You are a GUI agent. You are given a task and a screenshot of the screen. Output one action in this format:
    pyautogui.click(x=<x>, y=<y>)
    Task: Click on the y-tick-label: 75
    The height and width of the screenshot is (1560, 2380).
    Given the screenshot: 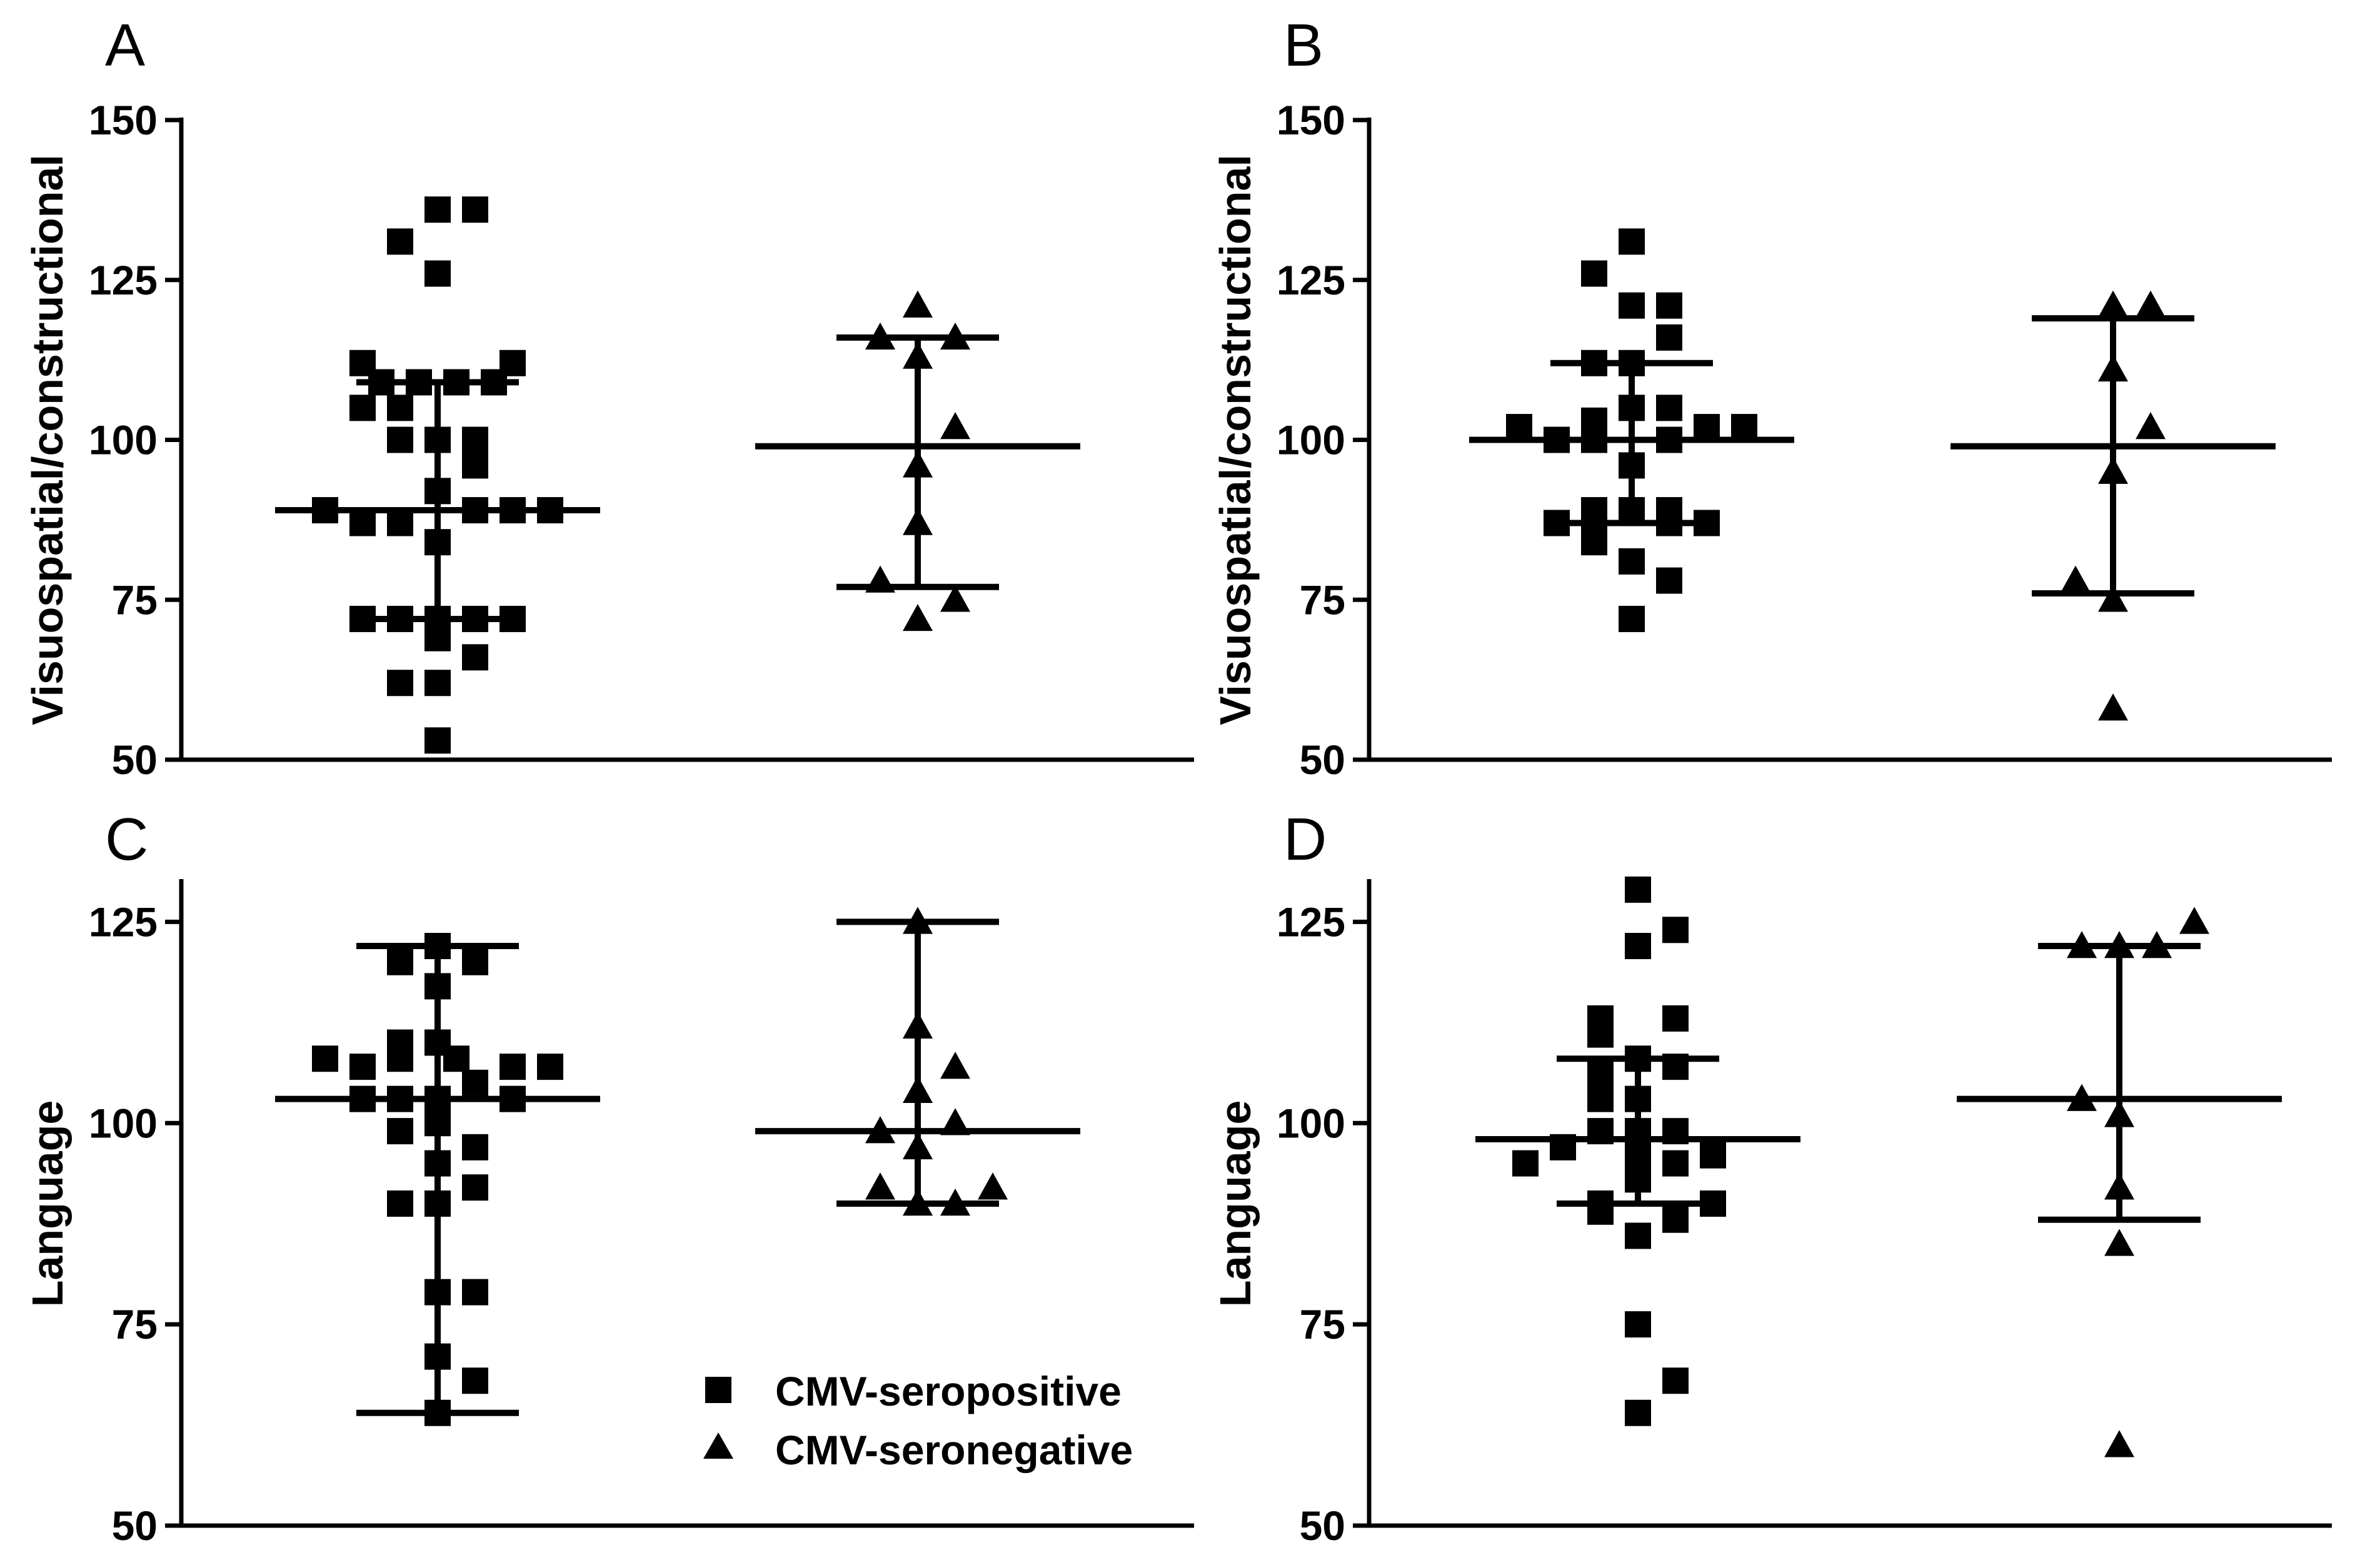 What is the action you would take?
    pyautogui.click(x=135, y=599)
    